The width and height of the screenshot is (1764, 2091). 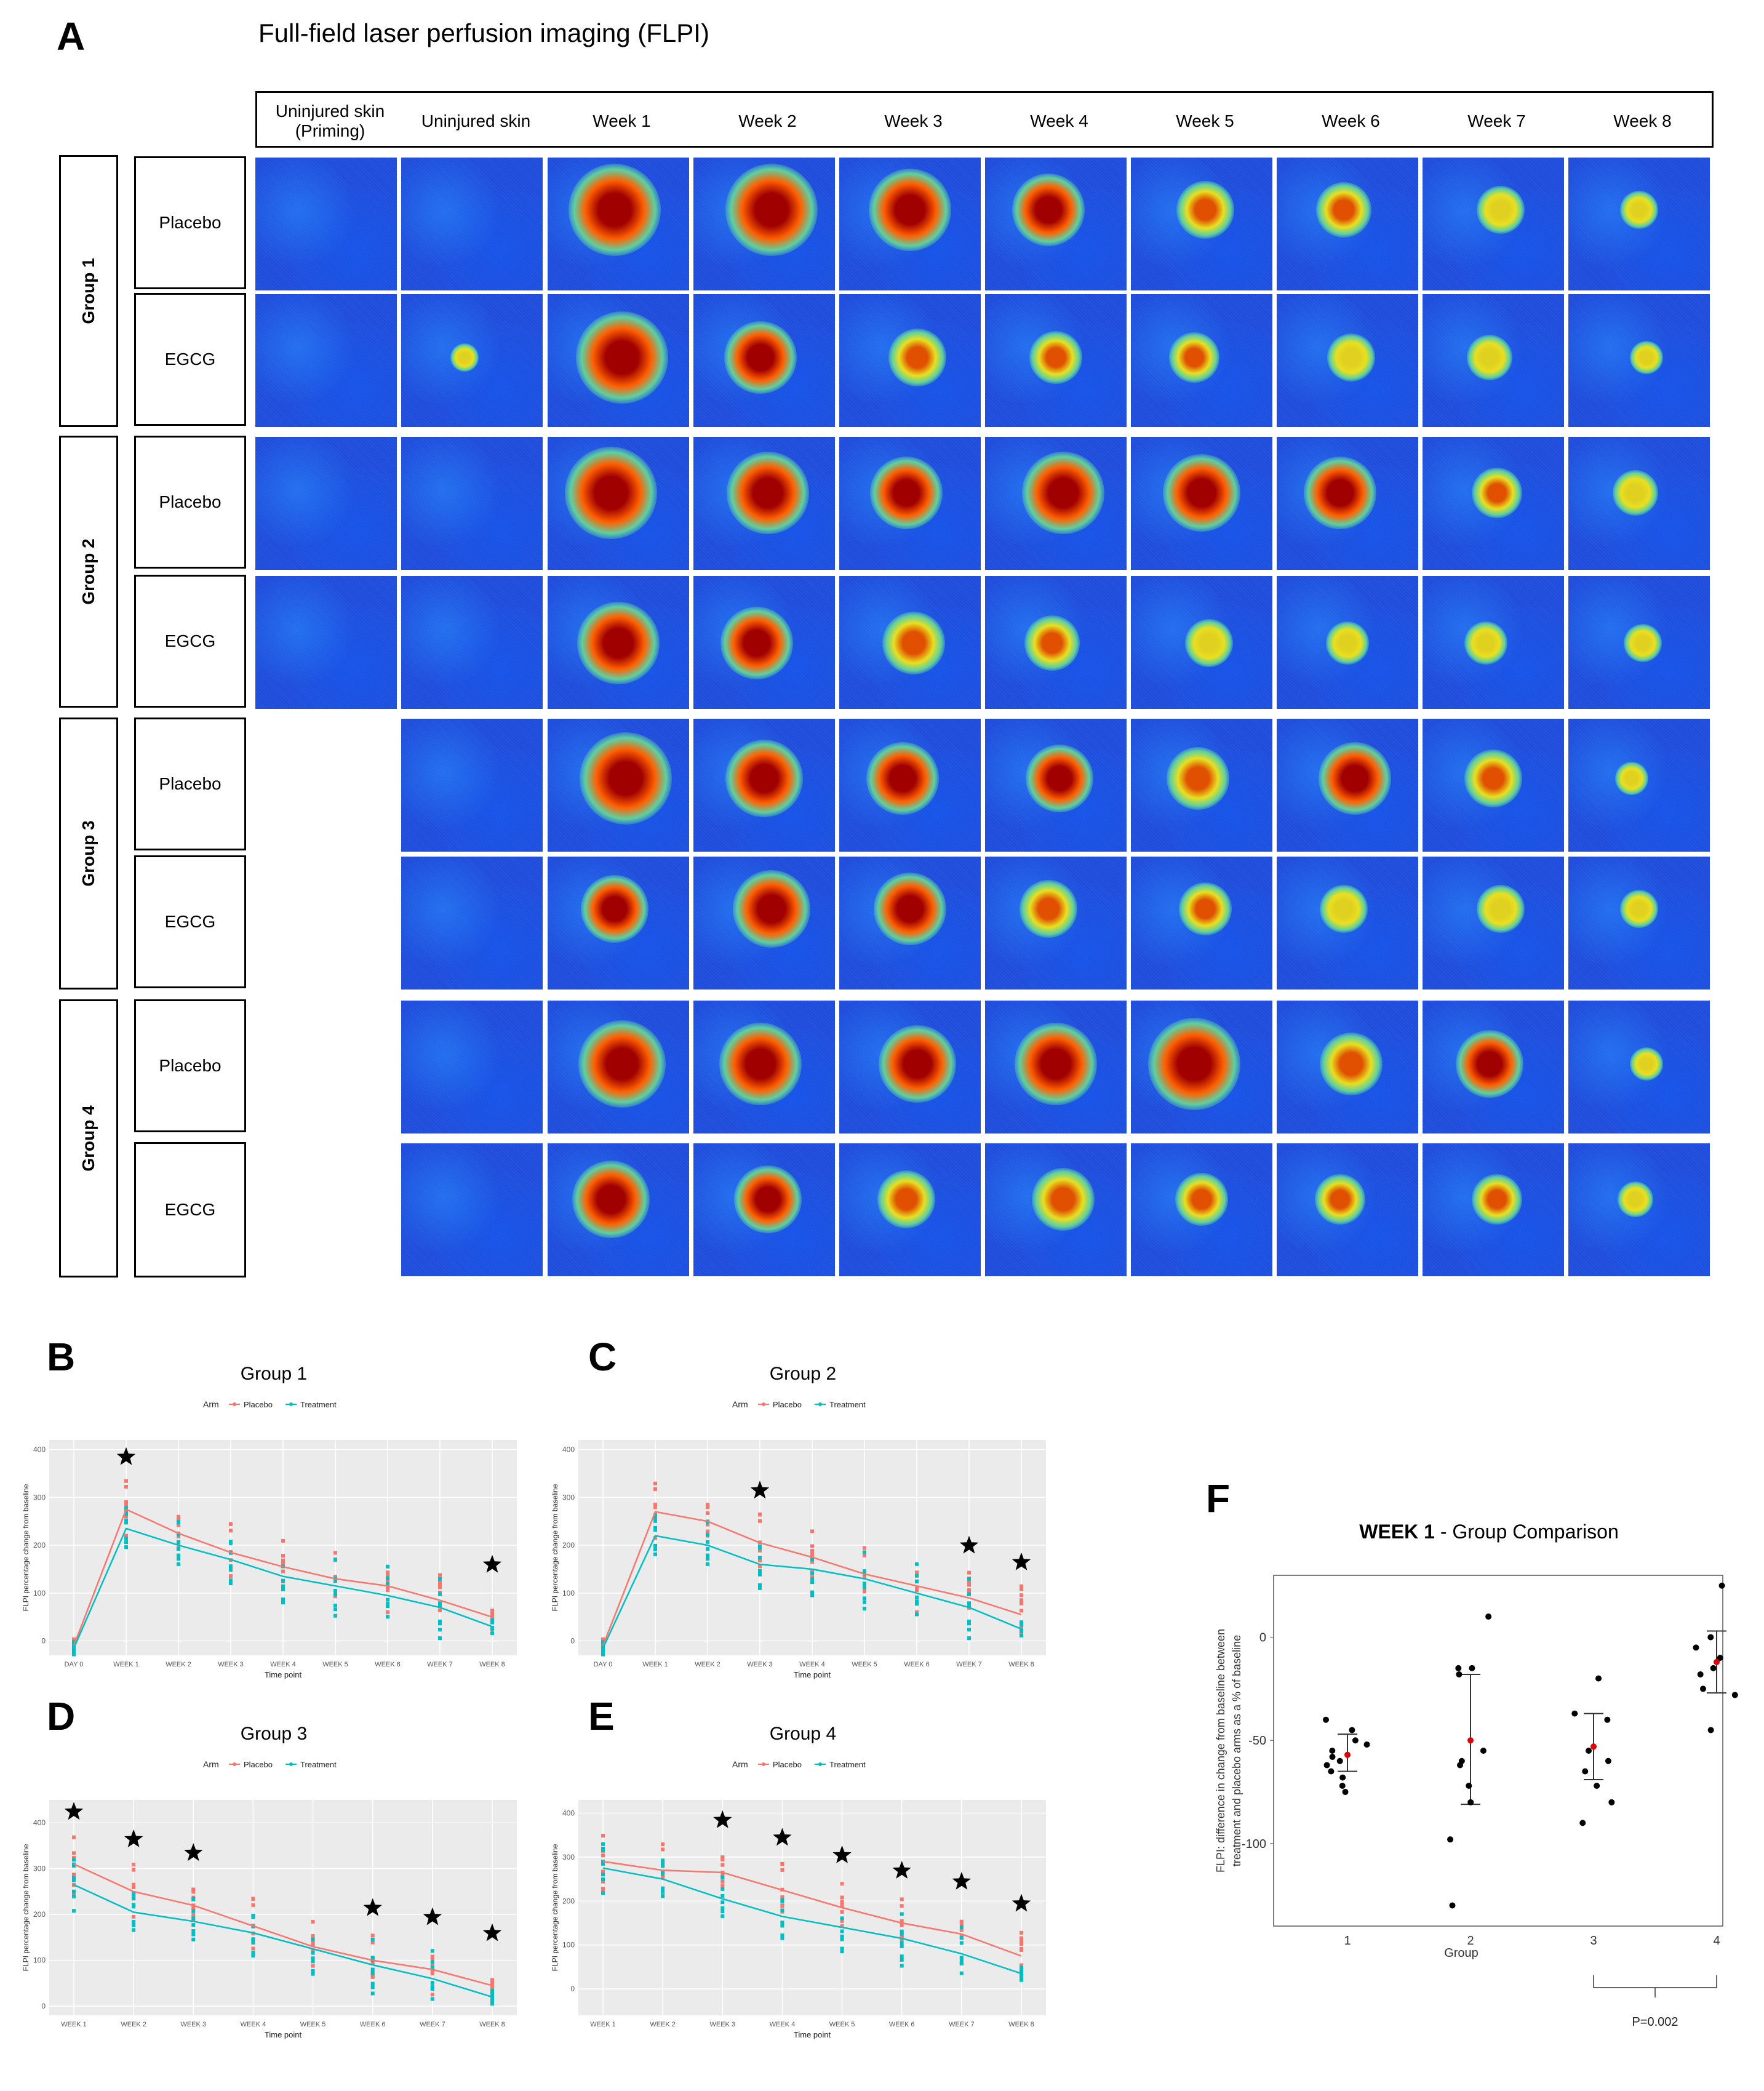 What do you see at coordinates (190, 784) in the screenshot?
I see `arm-label: Placebo` at bounding box center [190, 784].